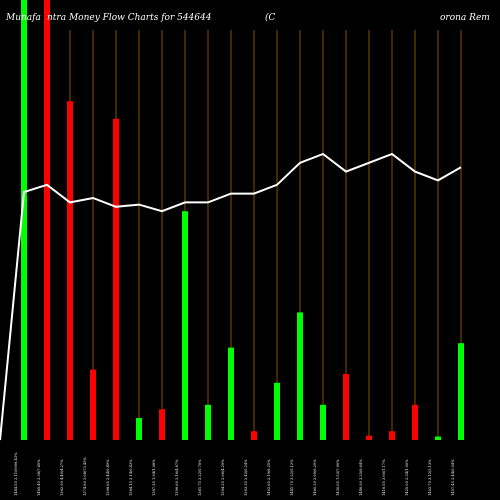 This screenshot has height=500, width=500. Describe the element at coordinates (315, 477) in the screenshot. I see `x-tick-label: 1460.20 2.69/6.20%` at that location.